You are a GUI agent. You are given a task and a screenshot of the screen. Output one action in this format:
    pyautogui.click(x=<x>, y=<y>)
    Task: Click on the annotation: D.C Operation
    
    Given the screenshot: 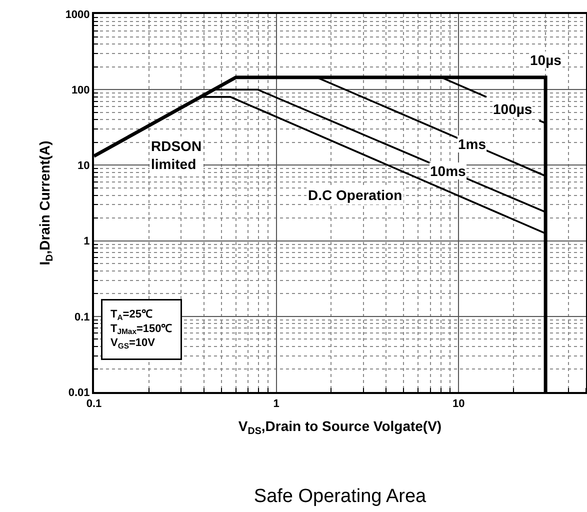 What is the action you would take?
    pyautogui.click(x=355, y=195)
    